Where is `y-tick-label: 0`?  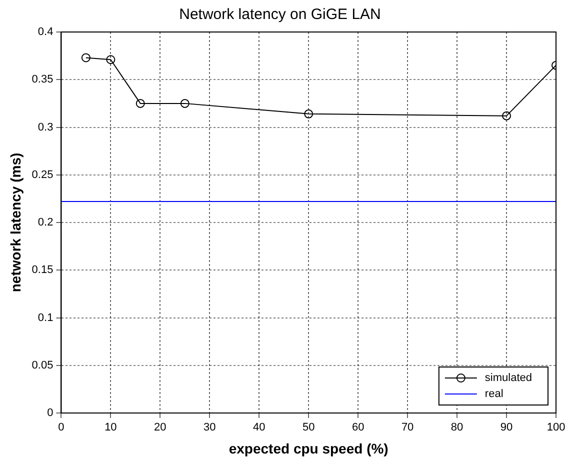
y-tick-label: 0 is located at coordinates (50, 413).